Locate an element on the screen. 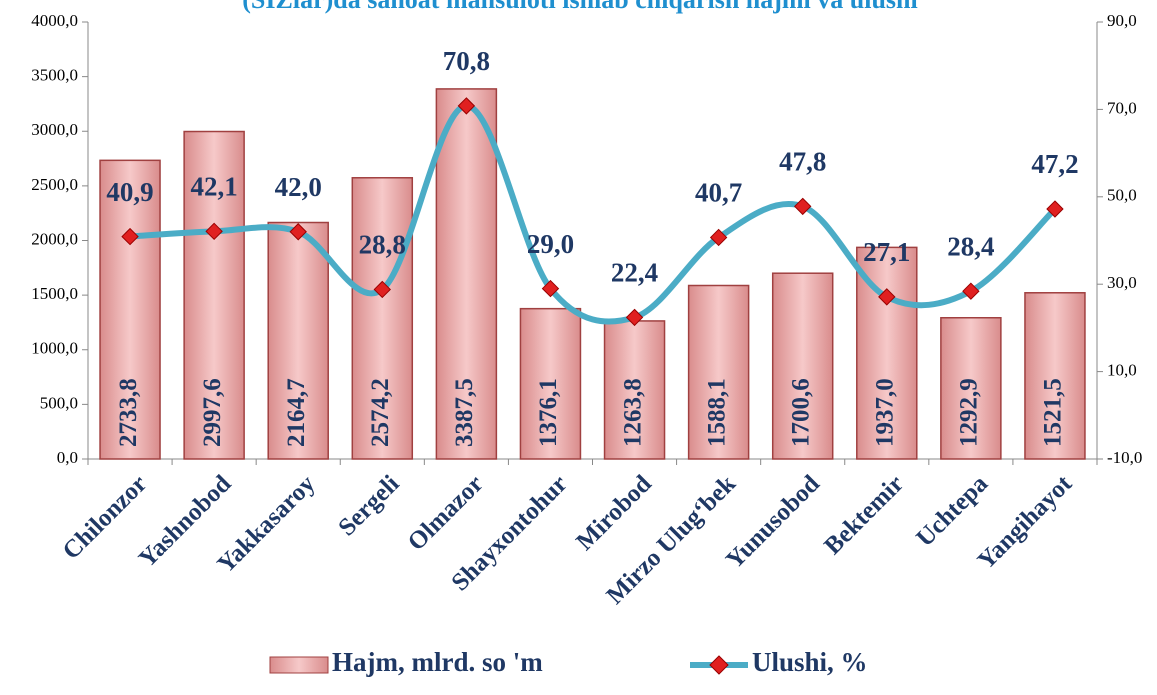  x-tick-label: Bektemir is located at coordinates (864, 515).